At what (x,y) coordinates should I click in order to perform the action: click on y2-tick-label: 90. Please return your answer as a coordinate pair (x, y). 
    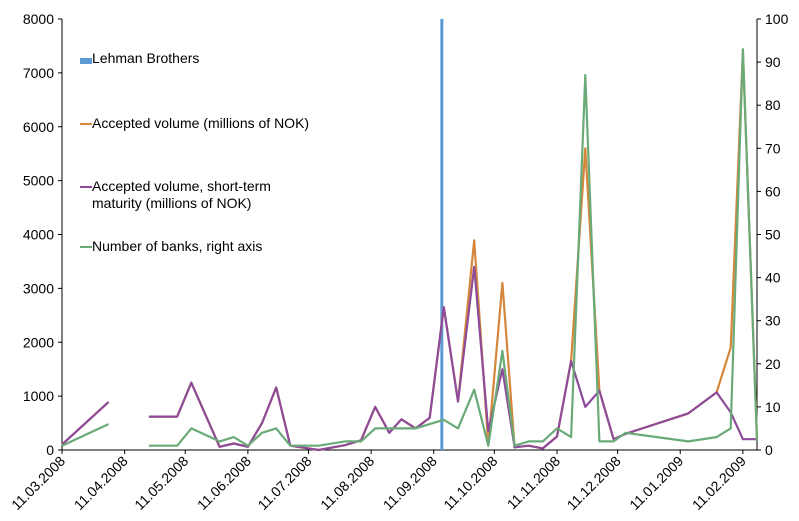
    Looking at the image, I should click on (773, 62).